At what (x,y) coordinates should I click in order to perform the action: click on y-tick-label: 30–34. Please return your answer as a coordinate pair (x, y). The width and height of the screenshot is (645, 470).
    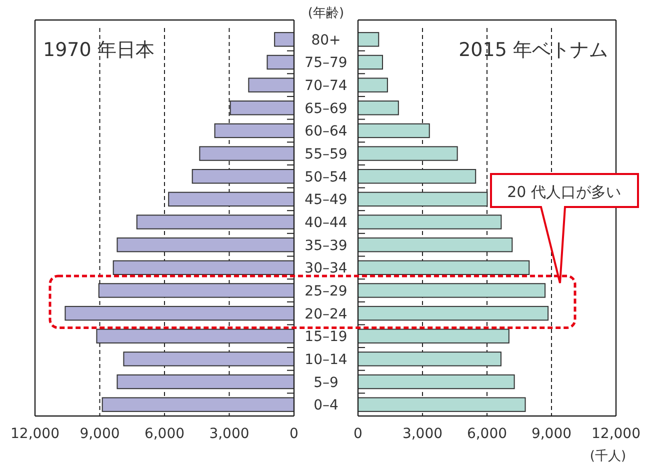
    Looking at the image, I should click on (326, 268).